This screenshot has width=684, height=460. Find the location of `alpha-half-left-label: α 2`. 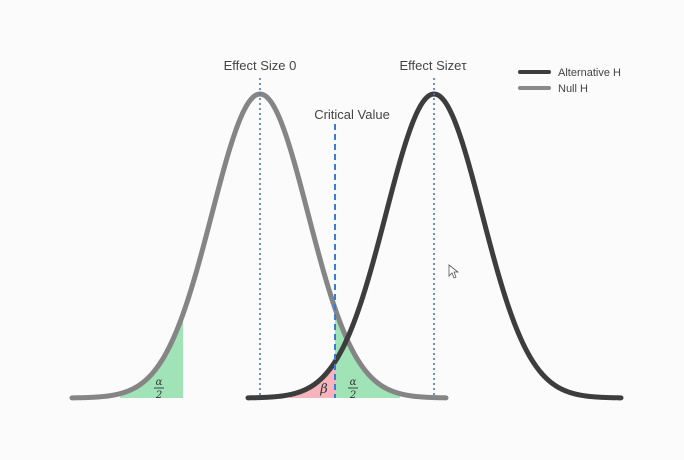

alpha-half-left-label: α 2 is located at coordinates (159, 389).